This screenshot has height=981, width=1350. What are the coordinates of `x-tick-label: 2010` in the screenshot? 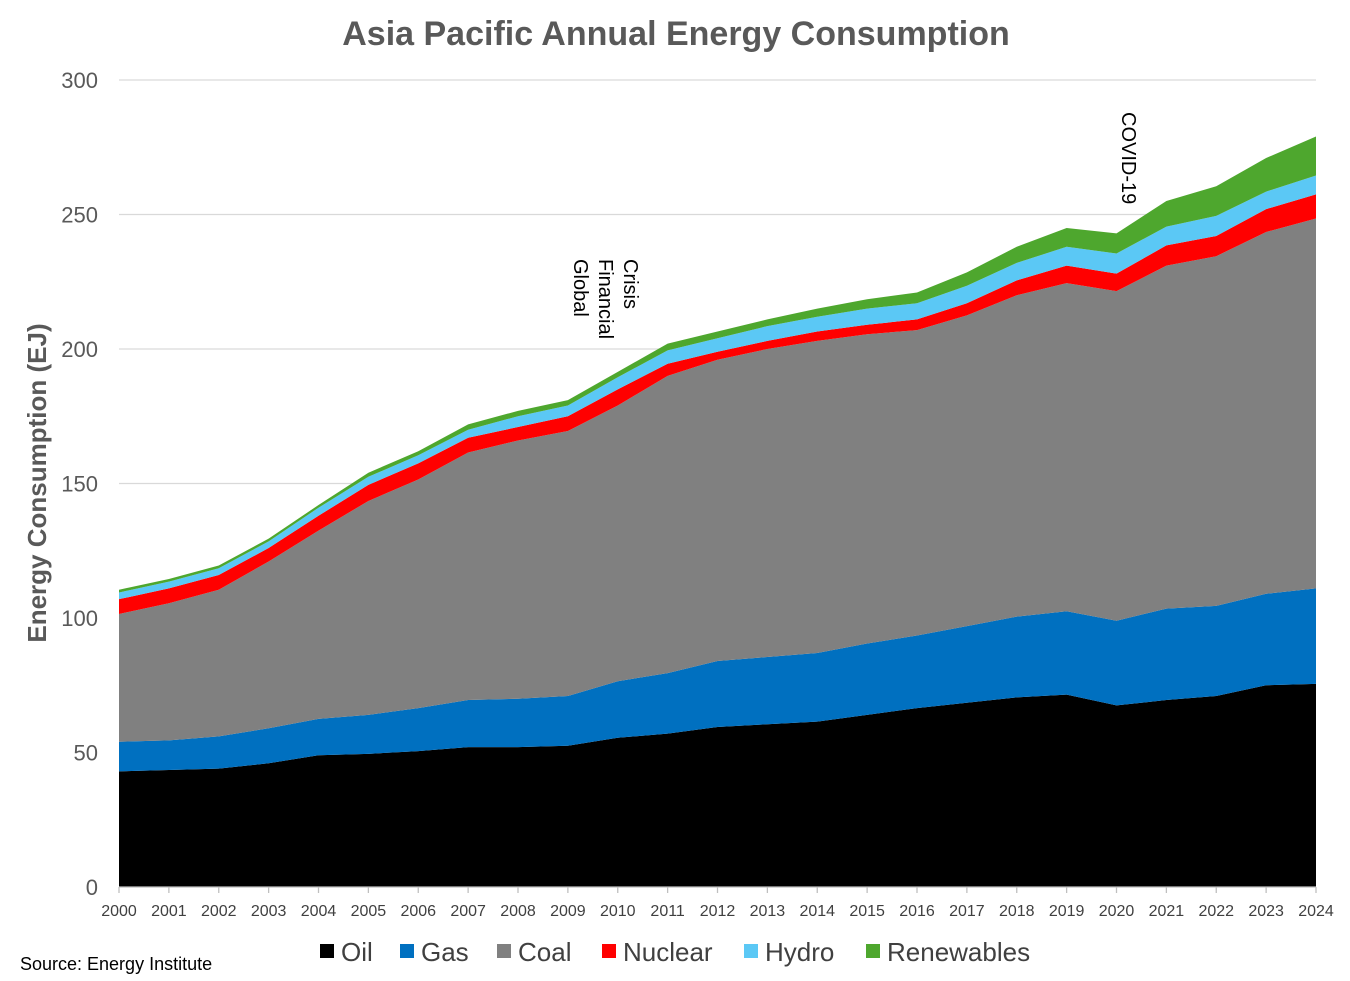 It's located at (618, 911).